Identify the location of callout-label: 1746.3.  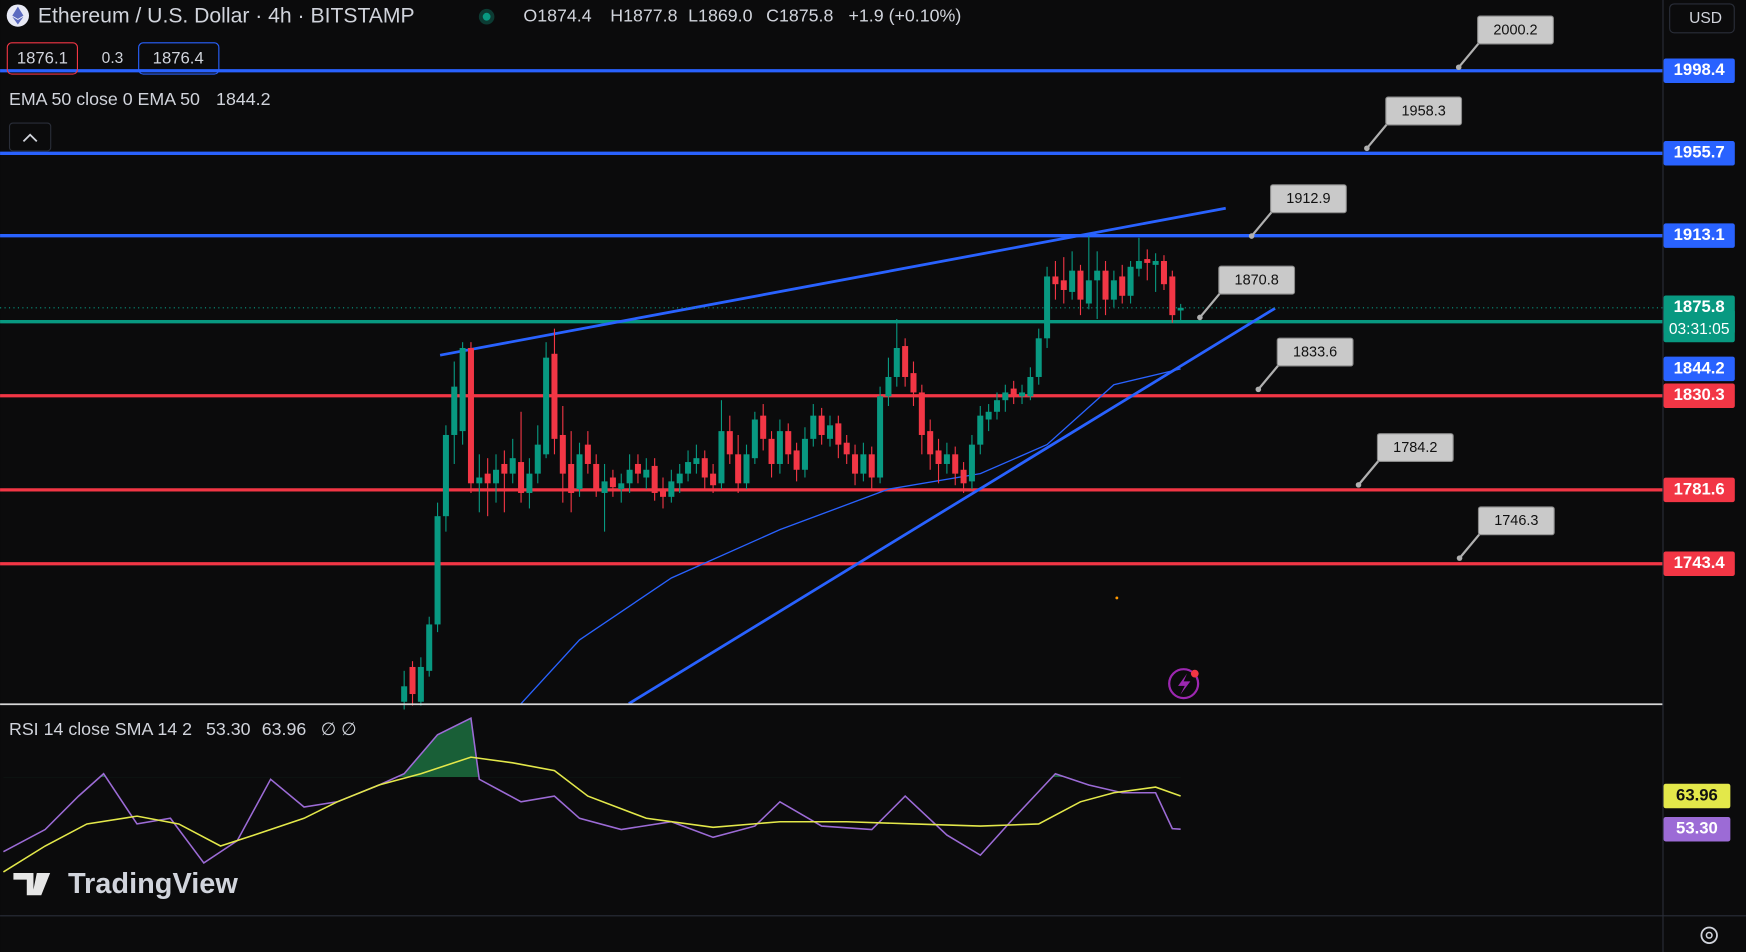
(1516, 521).